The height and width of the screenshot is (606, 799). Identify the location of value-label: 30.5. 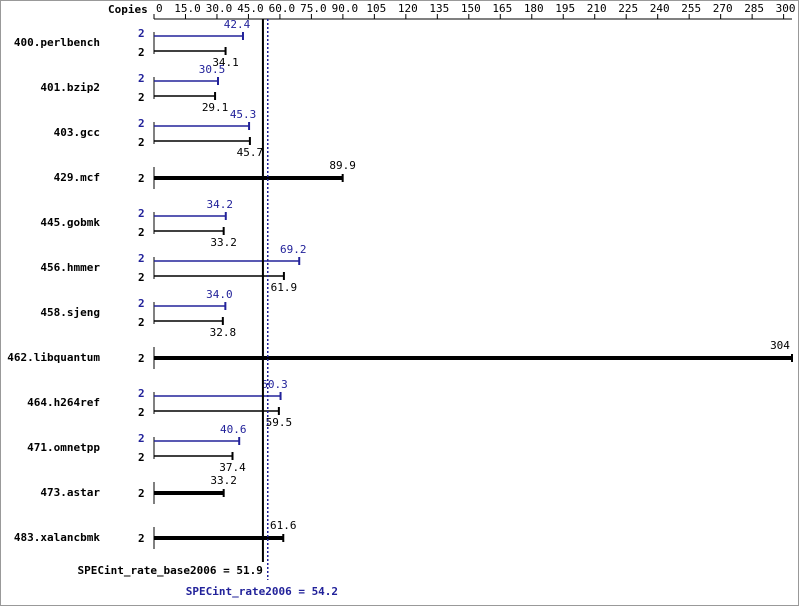
(212, 69).